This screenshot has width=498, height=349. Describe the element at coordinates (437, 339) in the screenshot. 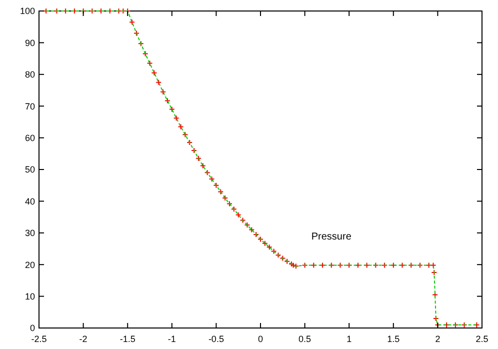

I see `x-tick-label: 2` at that location.